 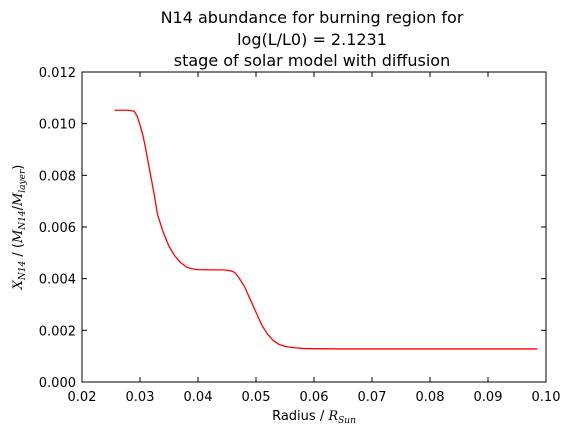 I want to click on y-label-symbol-3: M, so click(x=18, y=199).